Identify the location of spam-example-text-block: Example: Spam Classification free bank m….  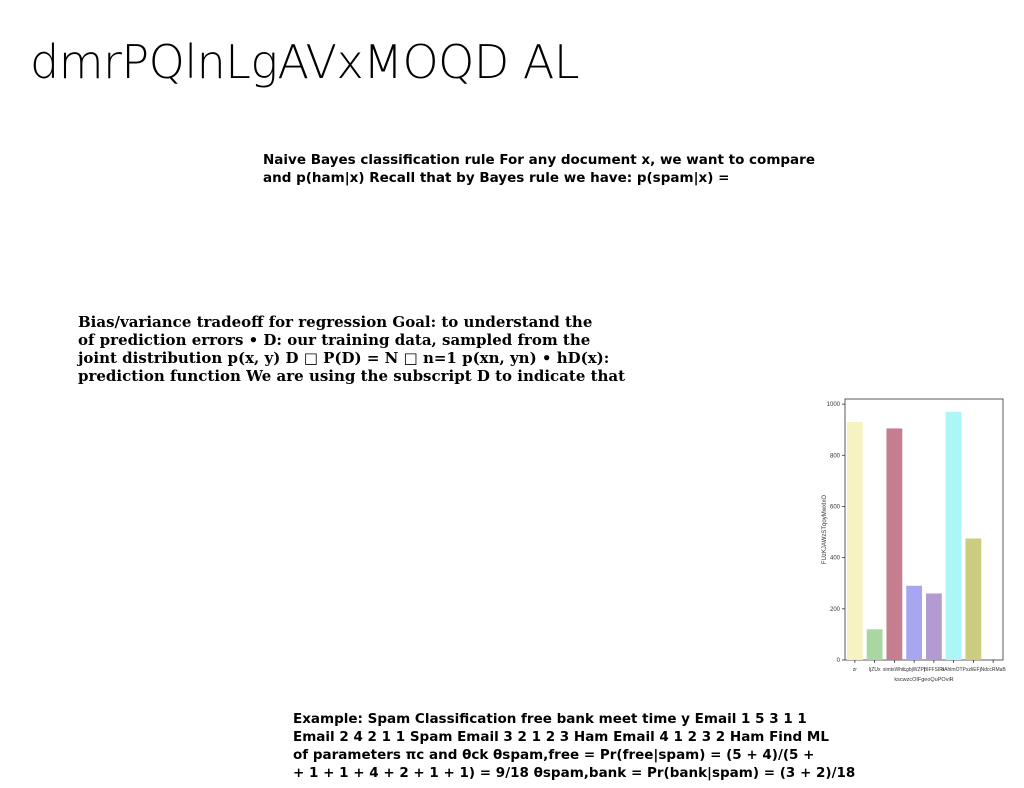
(574, 746).